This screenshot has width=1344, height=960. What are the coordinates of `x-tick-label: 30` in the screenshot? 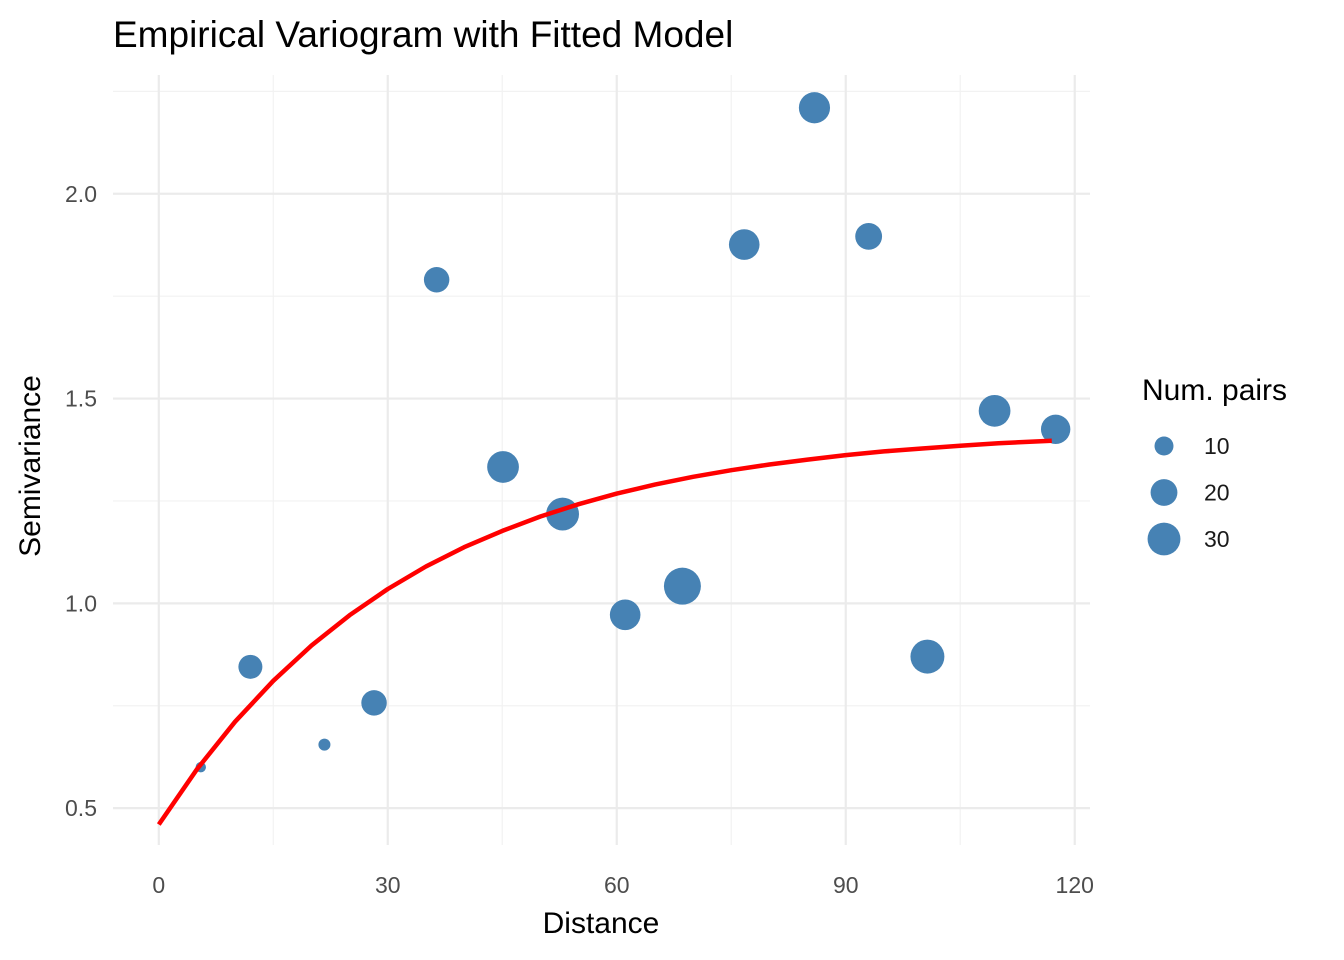 It's located at (388, 885).